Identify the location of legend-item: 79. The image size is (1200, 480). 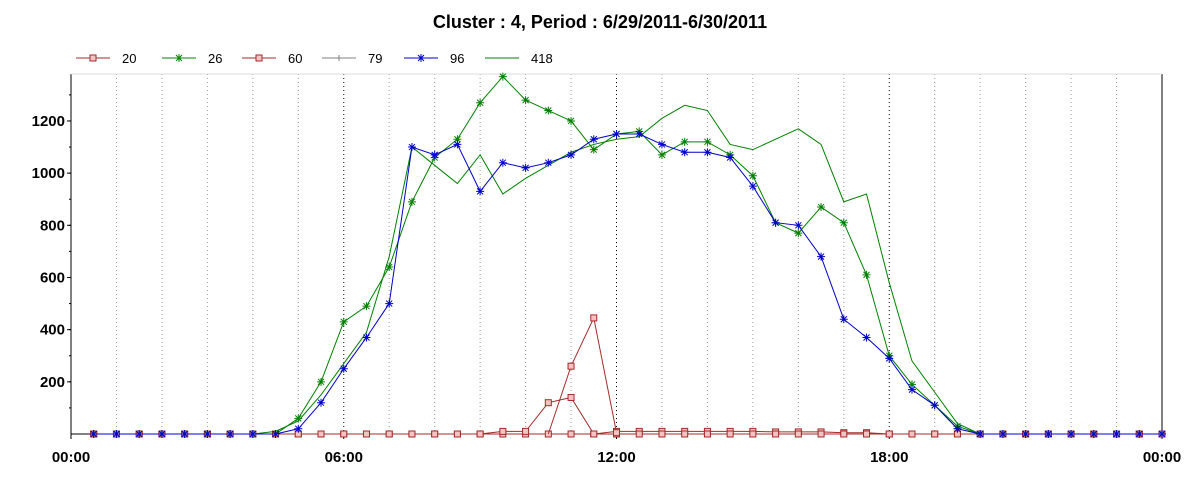
(352, 58).